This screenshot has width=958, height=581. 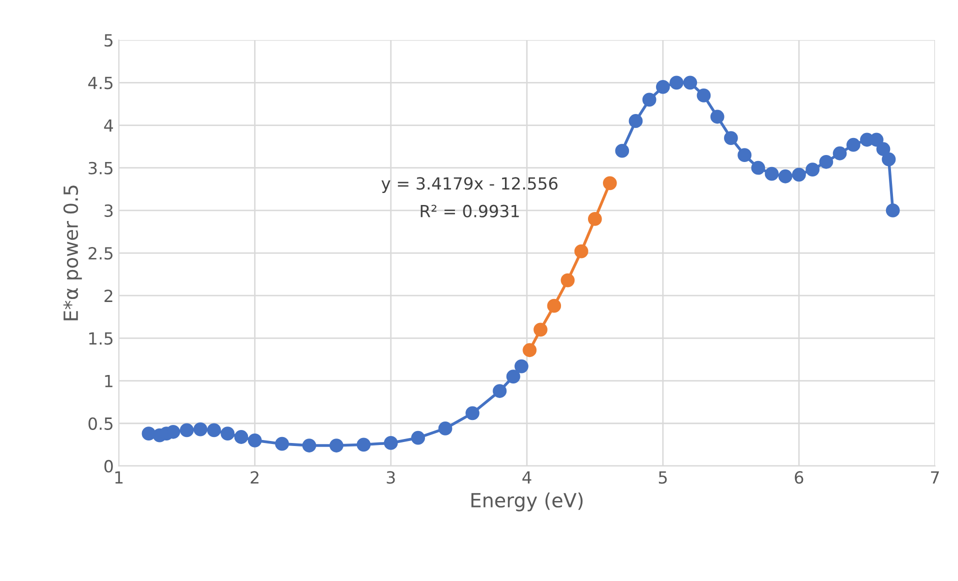 I want to click on x-tick-label: 6, so click(x=799, y=477).